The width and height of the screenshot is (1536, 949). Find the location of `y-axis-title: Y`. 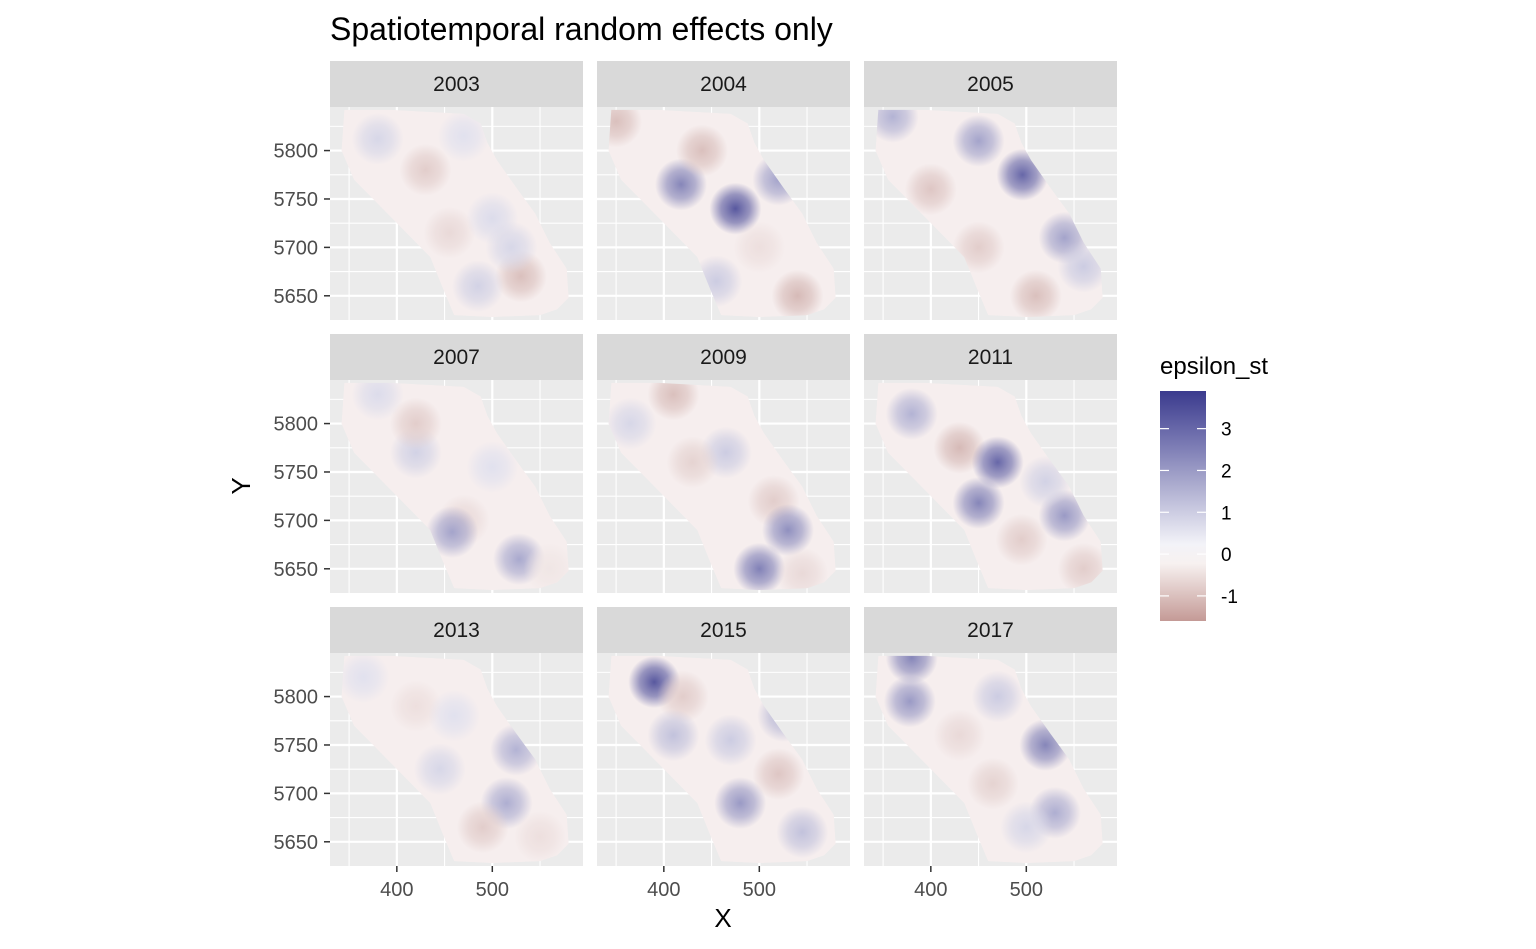

y-axis-title: Y is located at coordinates (241, 485).